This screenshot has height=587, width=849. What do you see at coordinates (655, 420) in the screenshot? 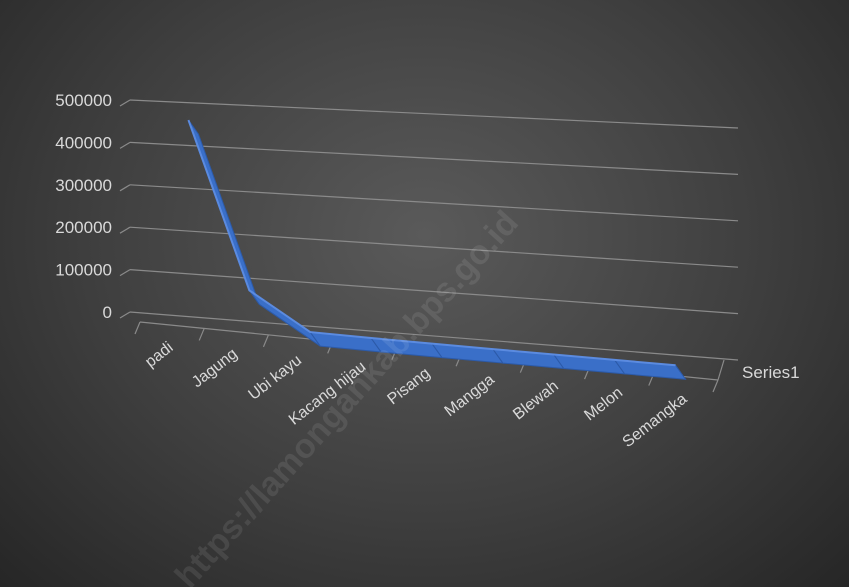
I see `x-category-label: Semangka` at bounding box center [655, 420].